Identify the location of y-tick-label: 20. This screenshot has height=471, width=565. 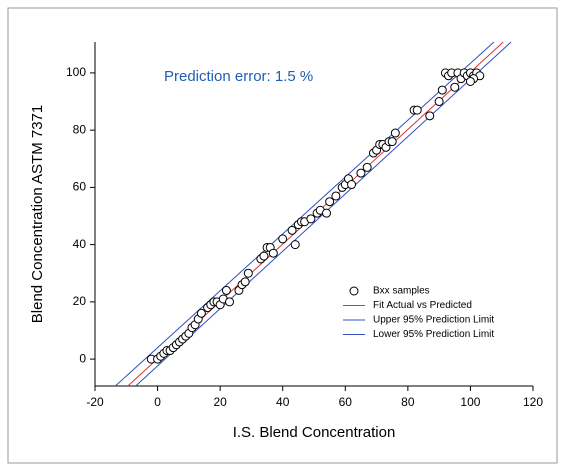
(80, 301).